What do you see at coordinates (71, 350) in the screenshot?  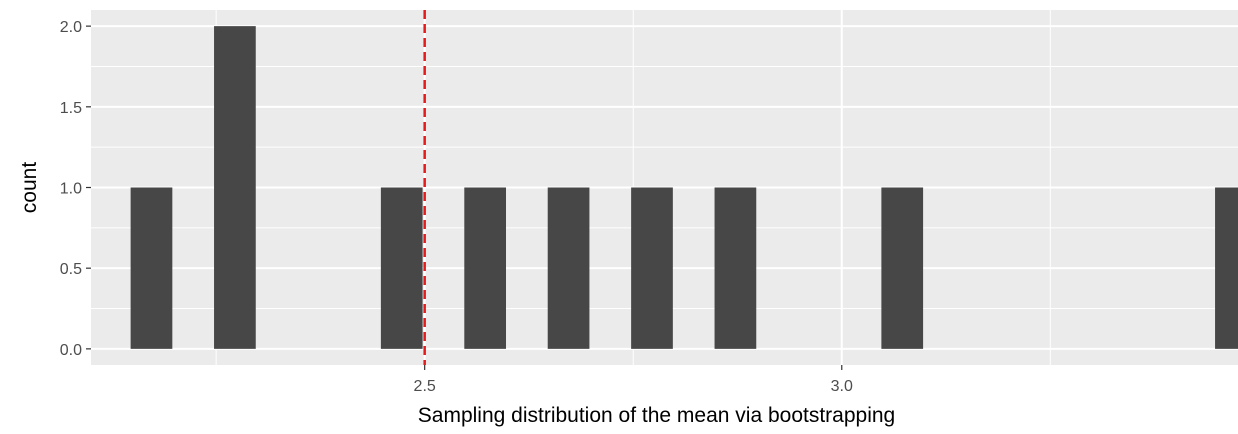 I see `y-tick-label: 0.0` at bounding box center [71, 350].